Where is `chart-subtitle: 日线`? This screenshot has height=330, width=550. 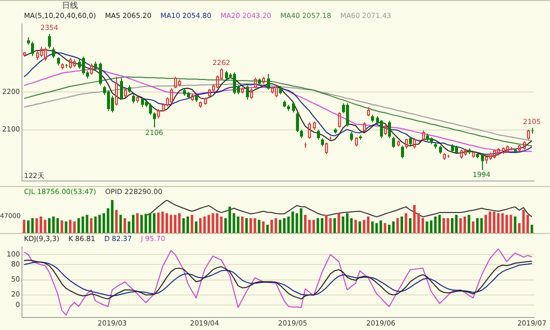 chart-subtitle: 日线 is located at coordinates (70, 6).